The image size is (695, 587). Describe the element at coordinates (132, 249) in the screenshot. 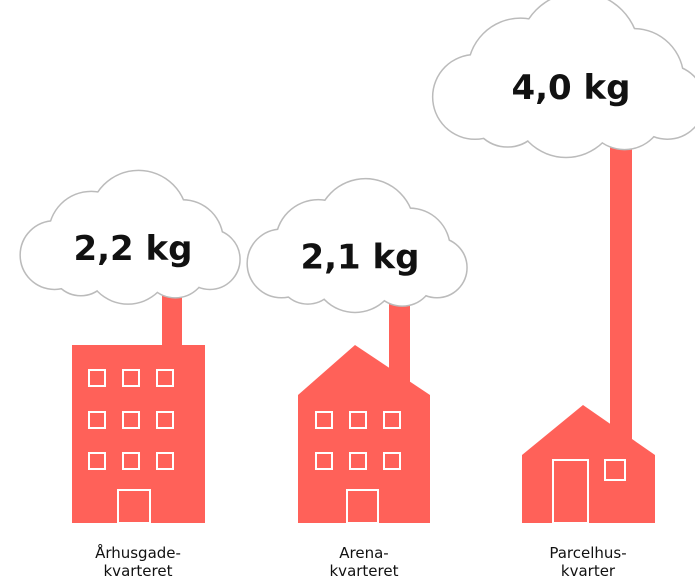

I see `value-label: 2,2 kg` at that location.